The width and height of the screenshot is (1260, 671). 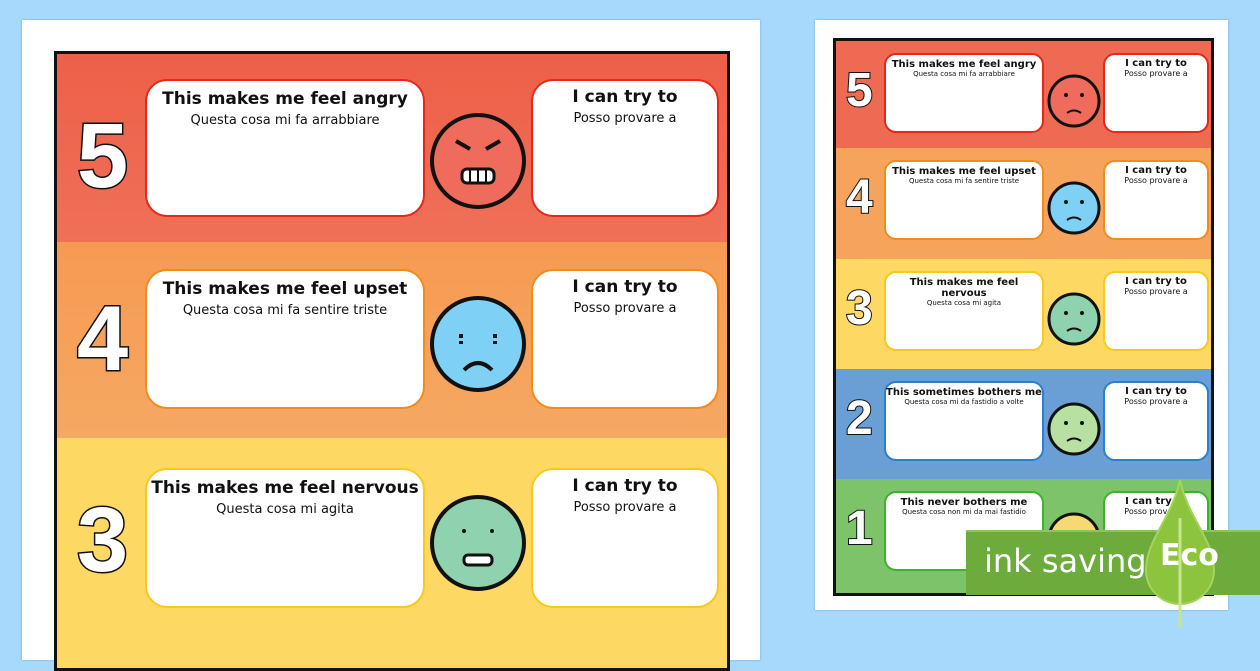 I want to click on feeling-title: This sometimes bothers me, so click(x=964, y=392).